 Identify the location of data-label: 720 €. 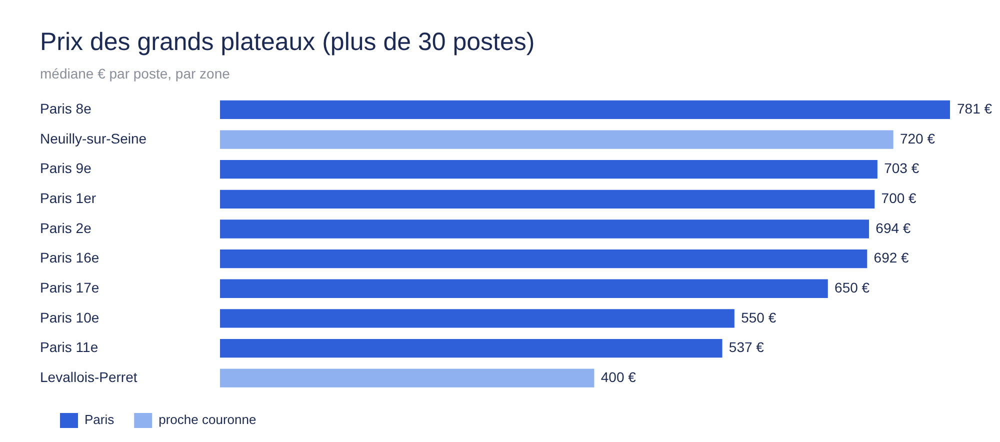
(918, 138).